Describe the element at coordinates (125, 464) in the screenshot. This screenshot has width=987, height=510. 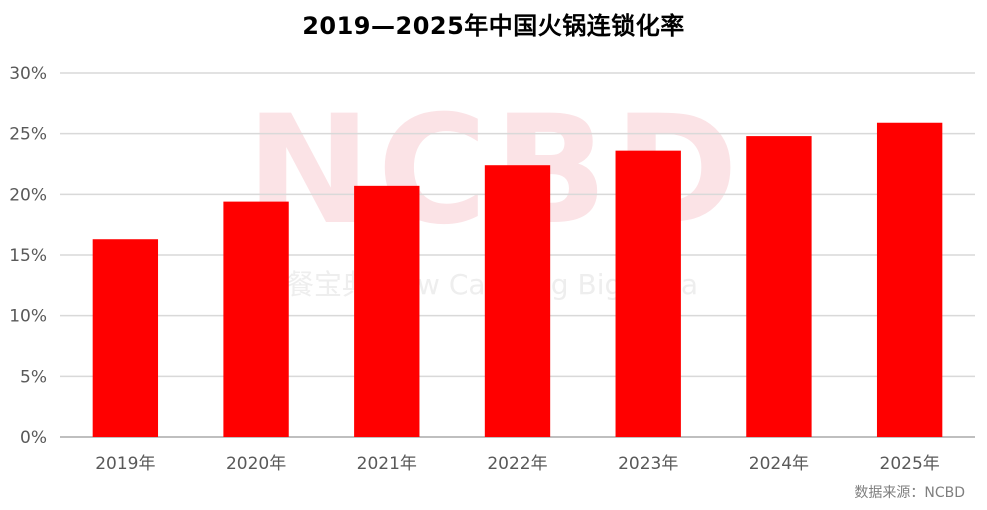
I see `x-tick-label: 2019年` at that location.